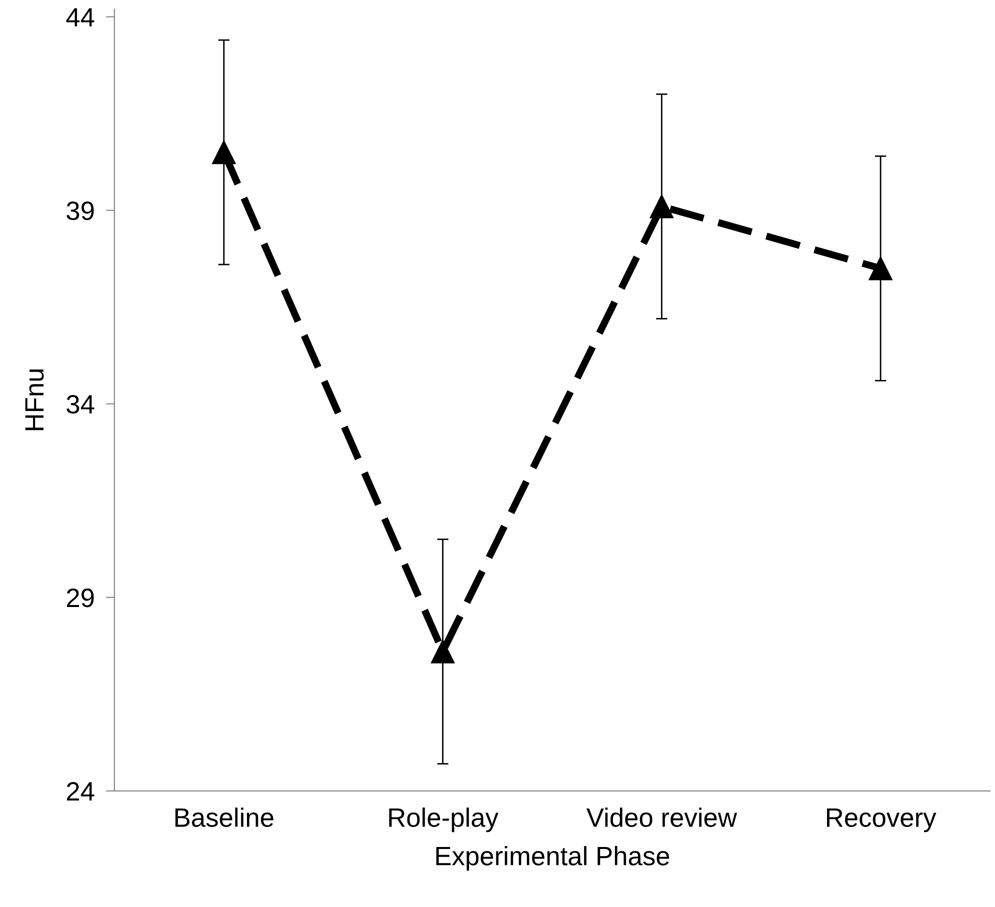 The height and width of the screenshot is (907, 995). What do you see at coordinates (443, 820) in the screenshot?
I see `x-tick-label: Role-play` at bounding box center [443, 820].